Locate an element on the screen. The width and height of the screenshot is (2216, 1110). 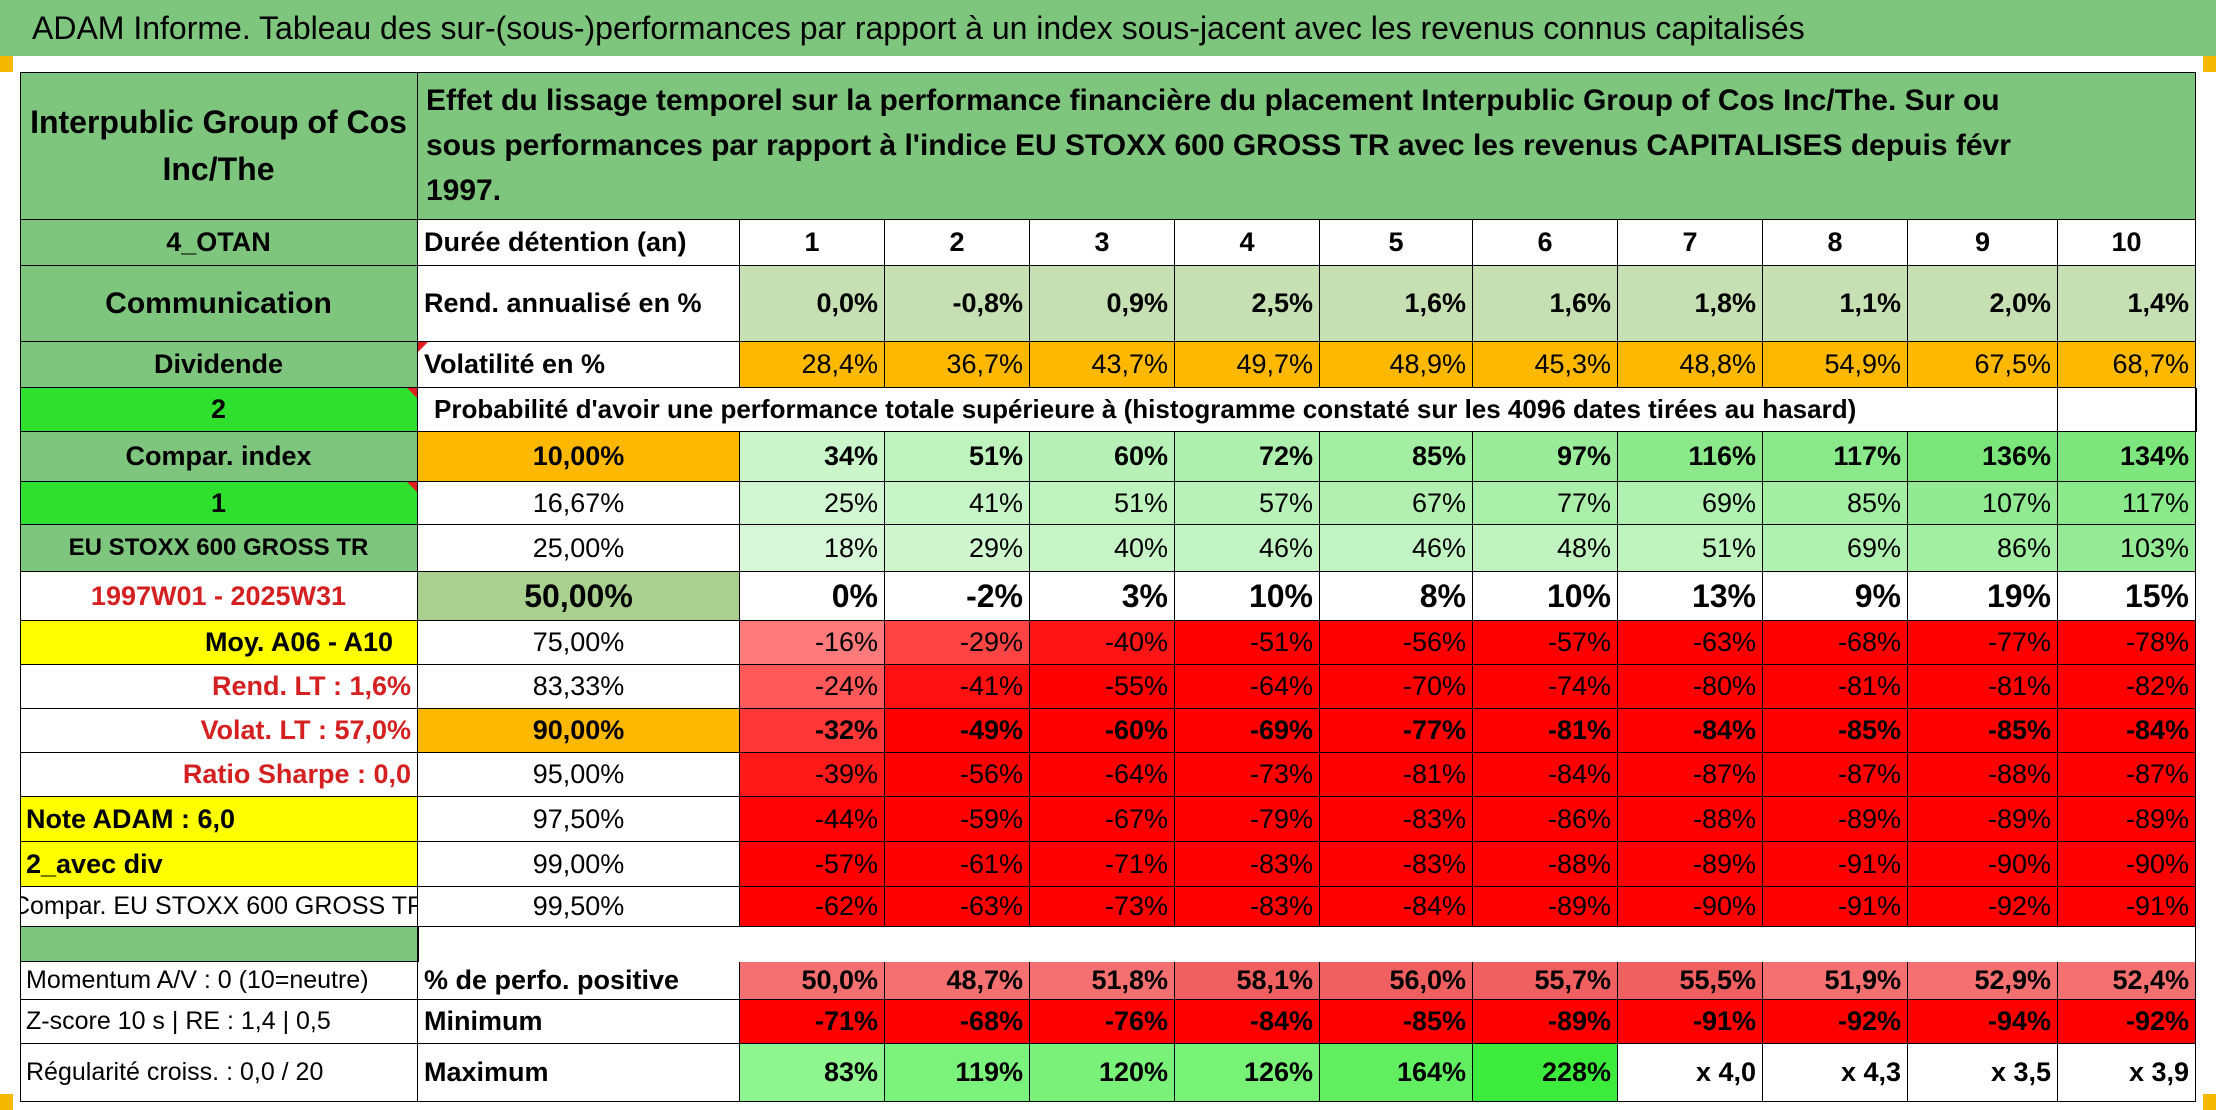
rend-value: 0,9% is located at coordinates (1102, 304).